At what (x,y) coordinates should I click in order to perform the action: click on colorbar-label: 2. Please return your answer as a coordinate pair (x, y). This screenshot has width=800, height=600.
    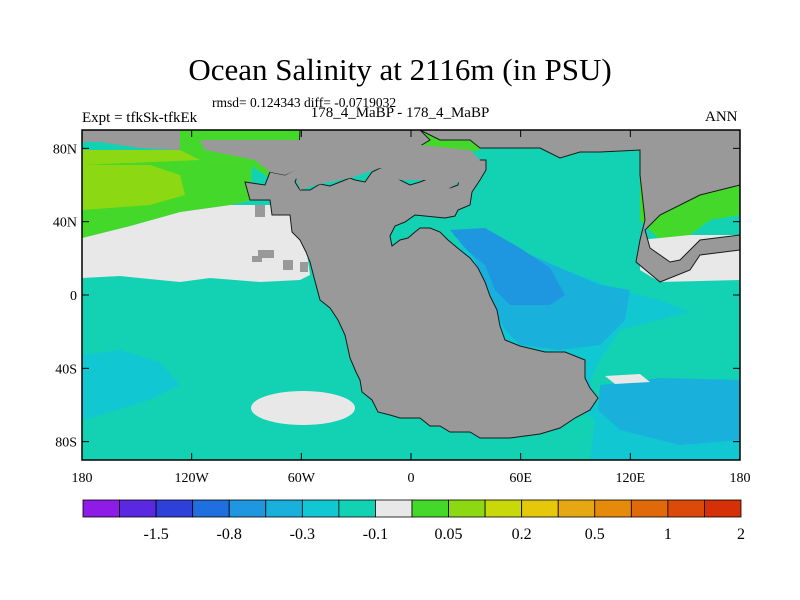
    Looking at the image, I should click on (741, 534).